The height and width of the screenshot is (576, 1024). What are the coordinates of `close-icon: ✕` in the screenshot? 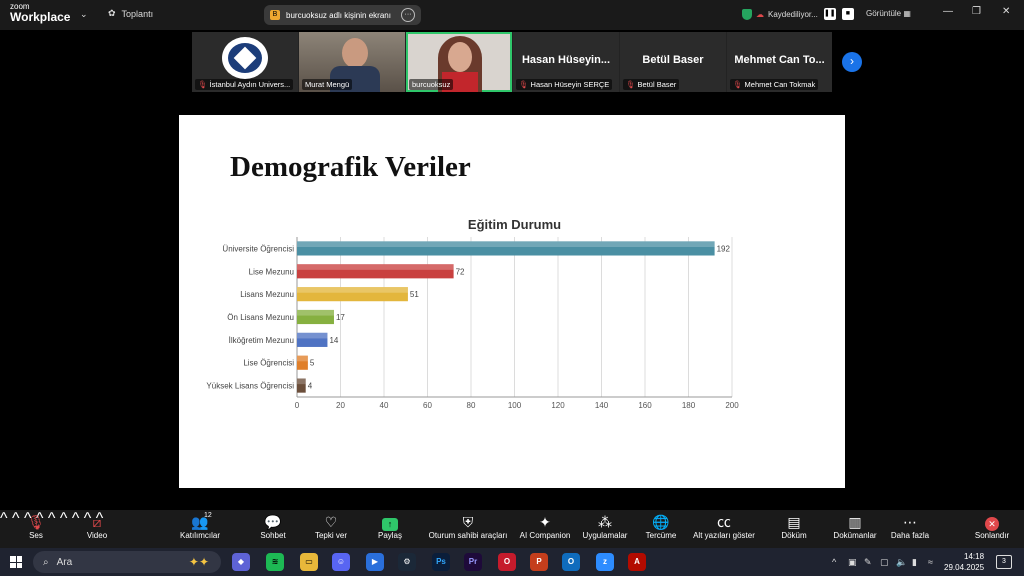 It's located at (1006, 11).